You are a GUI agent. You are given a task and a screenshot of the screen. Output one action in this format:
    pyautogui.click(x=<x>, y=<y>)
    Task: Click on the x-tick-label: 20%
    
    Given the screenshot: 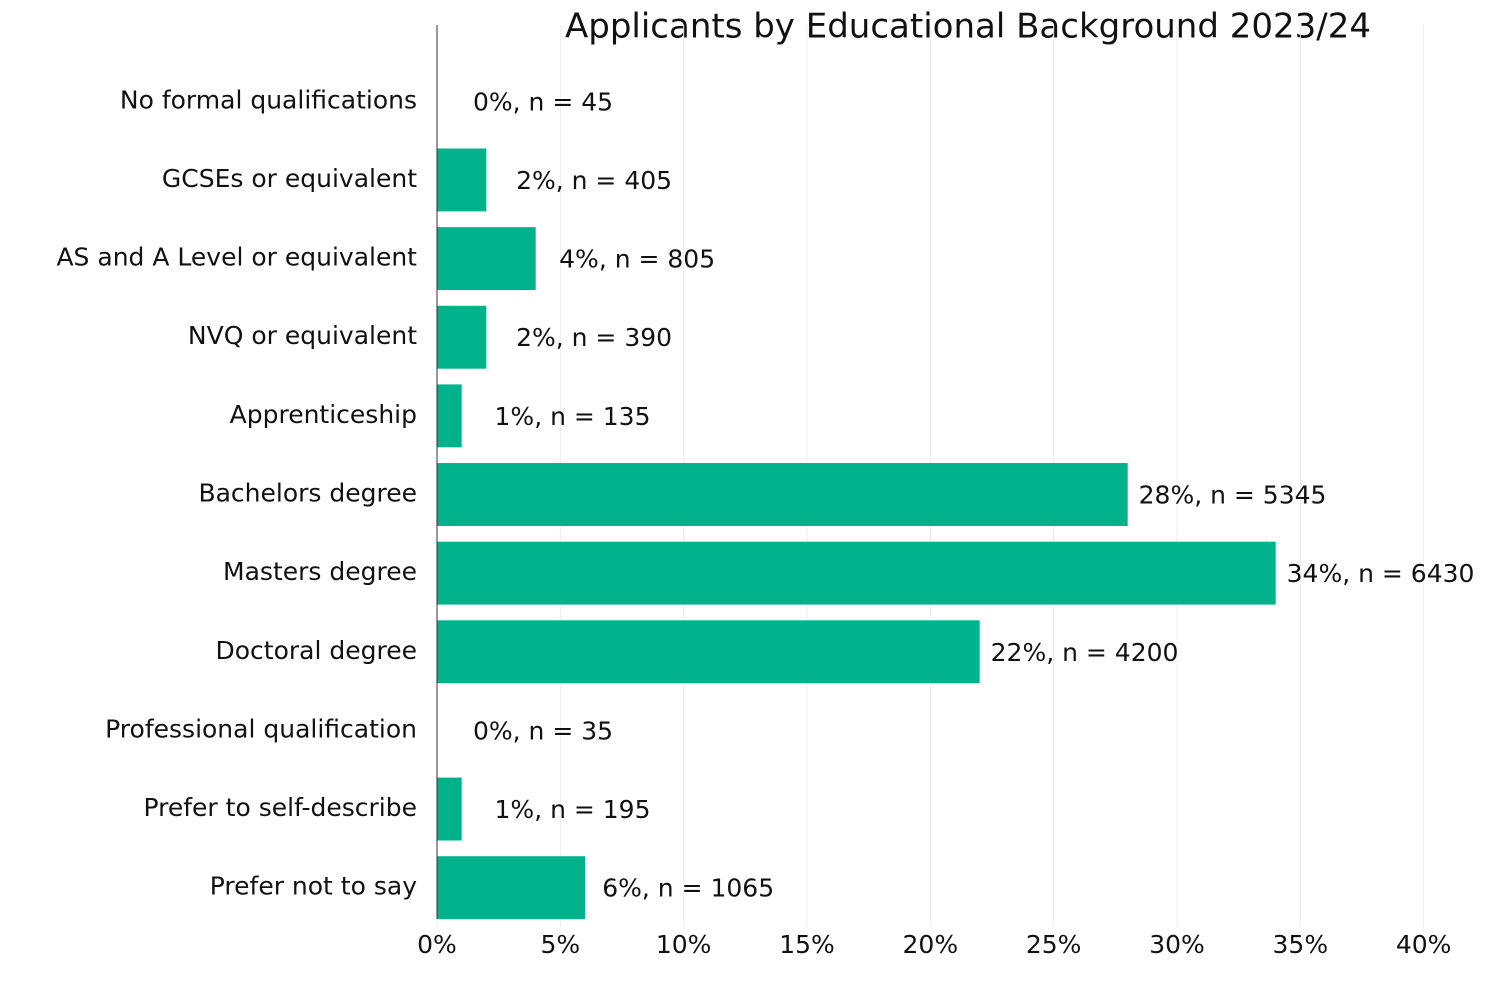 What is the action you would take?
    pyautogui.click(x=931, y=944)
    